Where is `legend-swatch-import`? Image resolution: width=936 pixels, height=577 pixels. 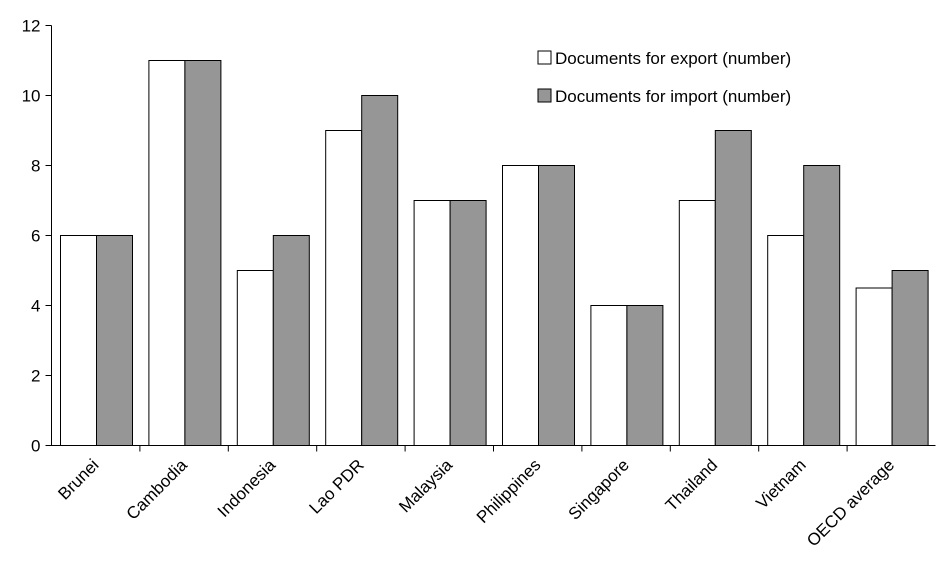 legend-swatch-import is located at coordinates (544, 95).